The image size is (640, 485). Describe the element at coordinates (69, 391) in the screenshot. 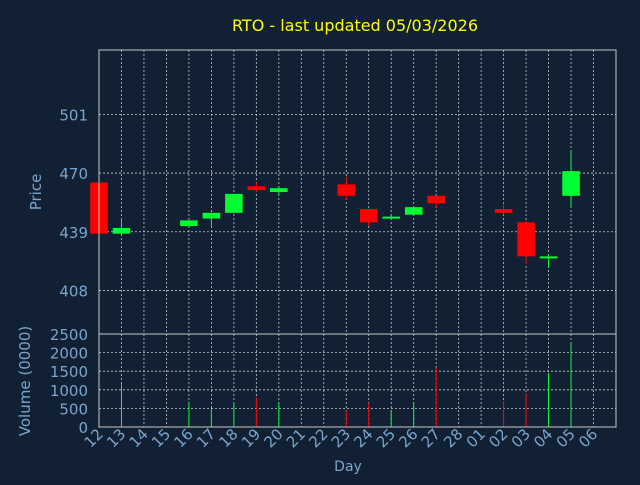

I see `volume-y-tick: 1000` at that location.